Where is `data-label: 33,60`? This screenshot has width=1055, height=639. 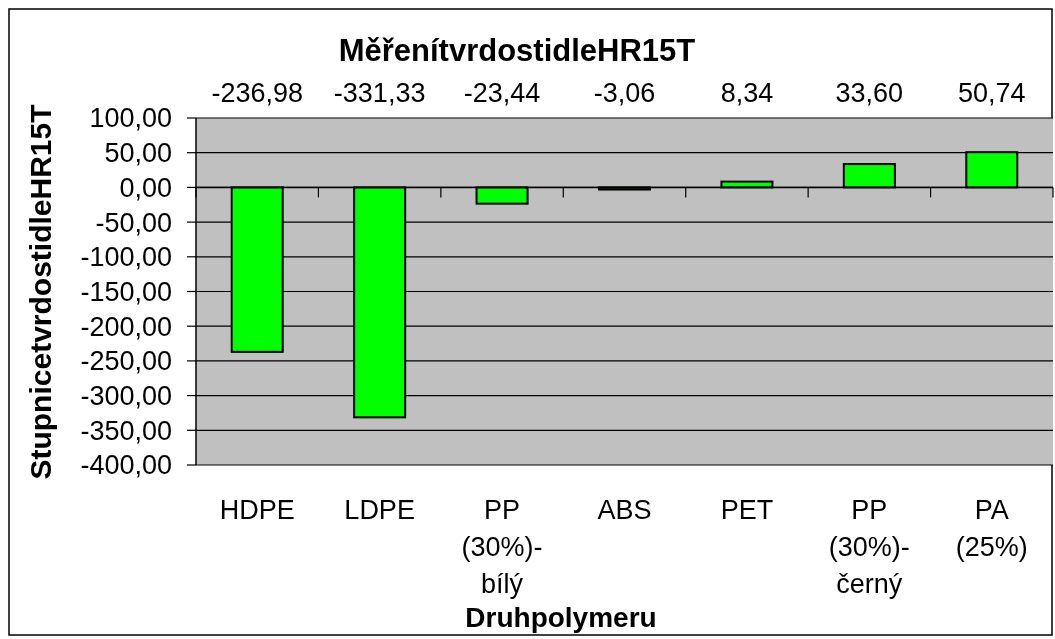 data-label: 33,60 is located at coordinates (869, 93).